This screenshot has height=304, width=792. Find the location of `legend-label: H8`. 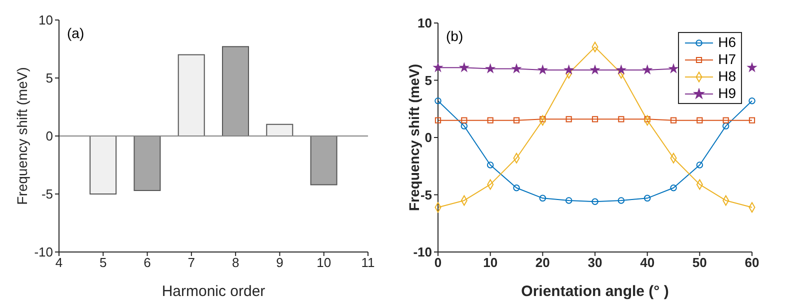

legend-label: H8 is located at coordinates (727, 76).